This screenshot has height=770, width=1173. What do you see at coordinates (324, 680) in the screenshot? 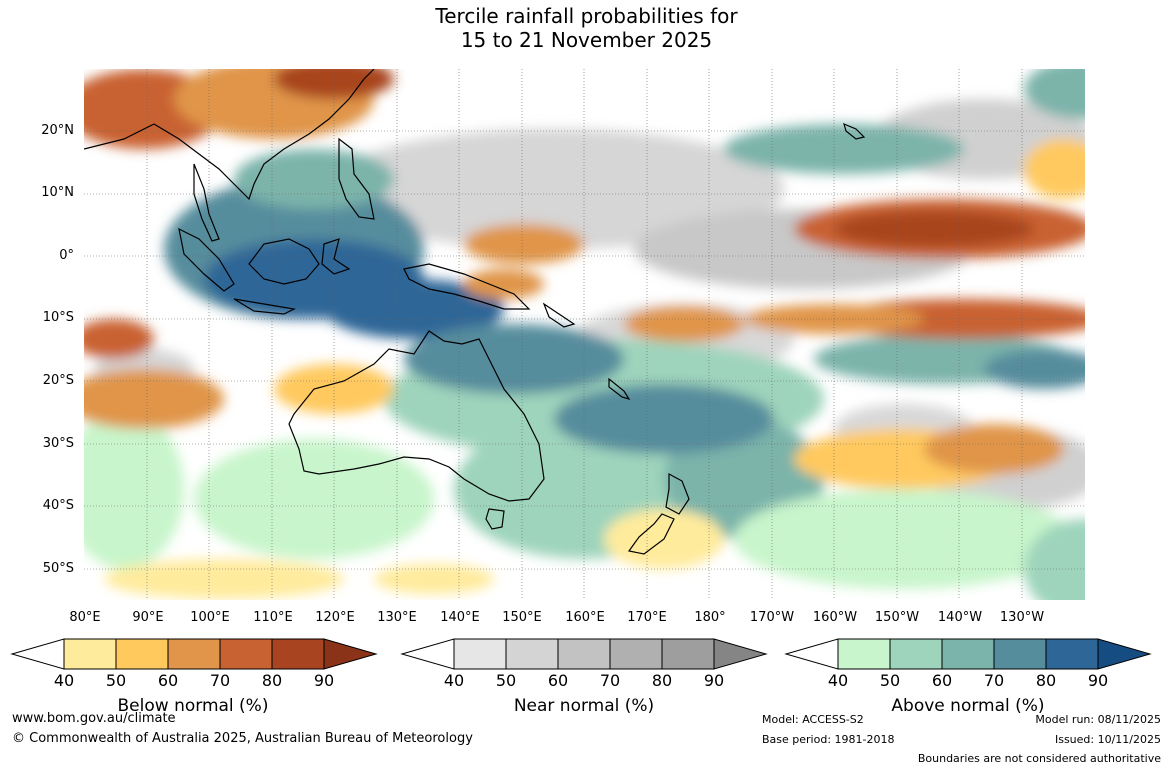
I see `below-tick-90: 90` at bounding box center [324, 680].